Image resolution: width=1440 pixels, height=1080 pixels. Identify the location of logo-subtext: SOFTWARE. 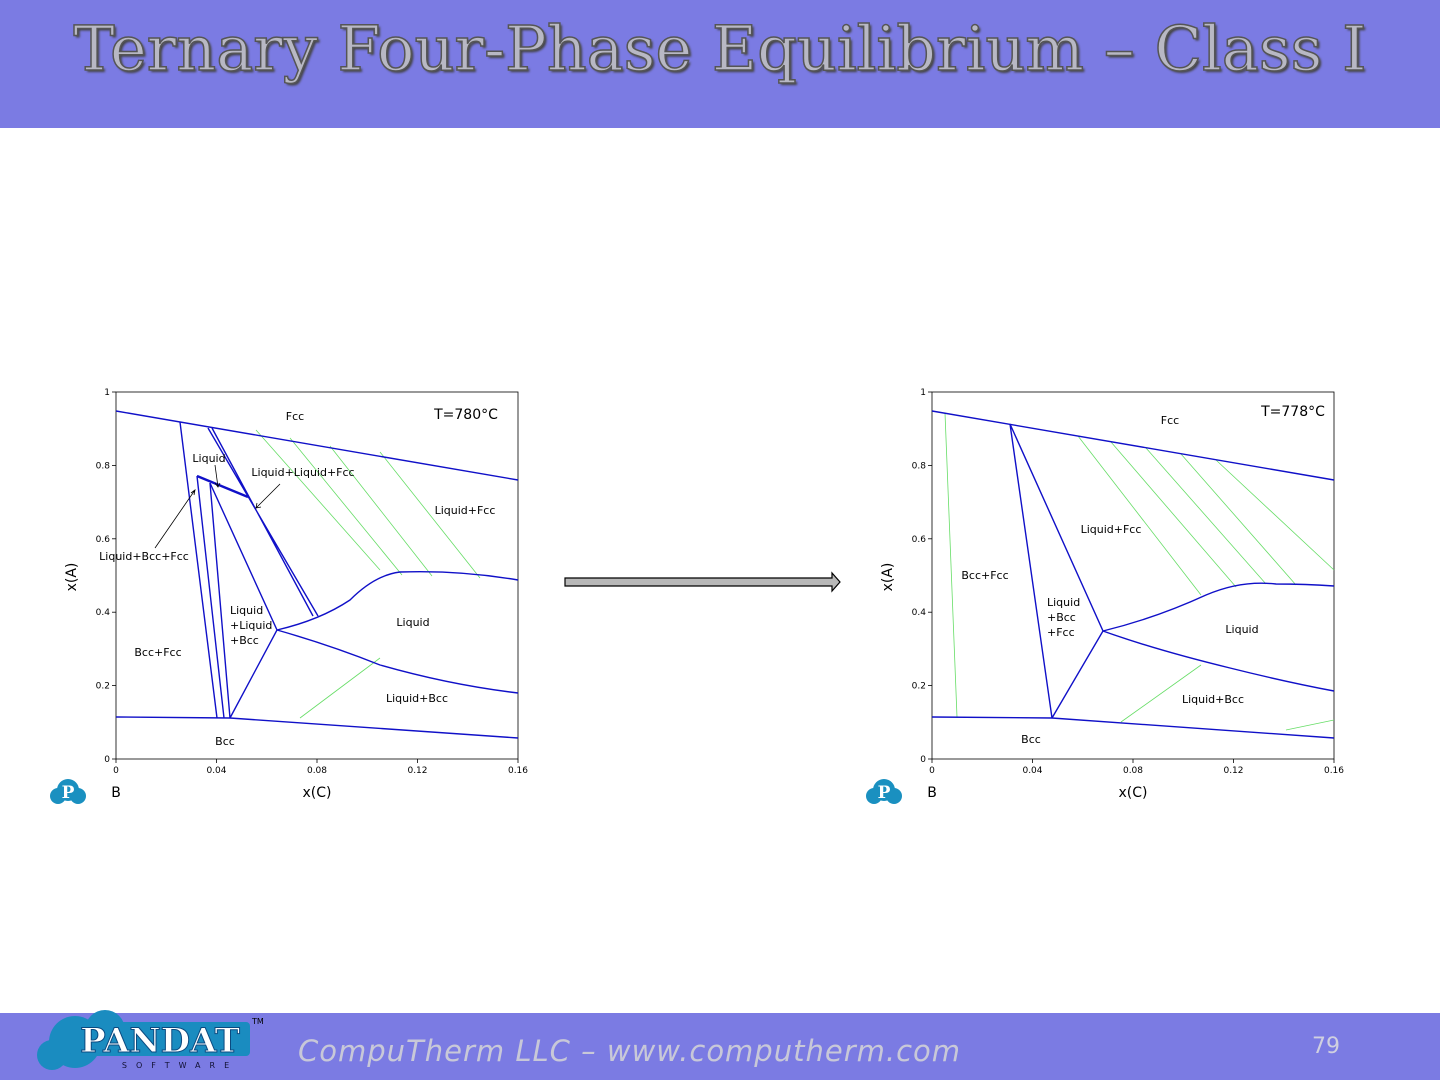
(180, 1065).